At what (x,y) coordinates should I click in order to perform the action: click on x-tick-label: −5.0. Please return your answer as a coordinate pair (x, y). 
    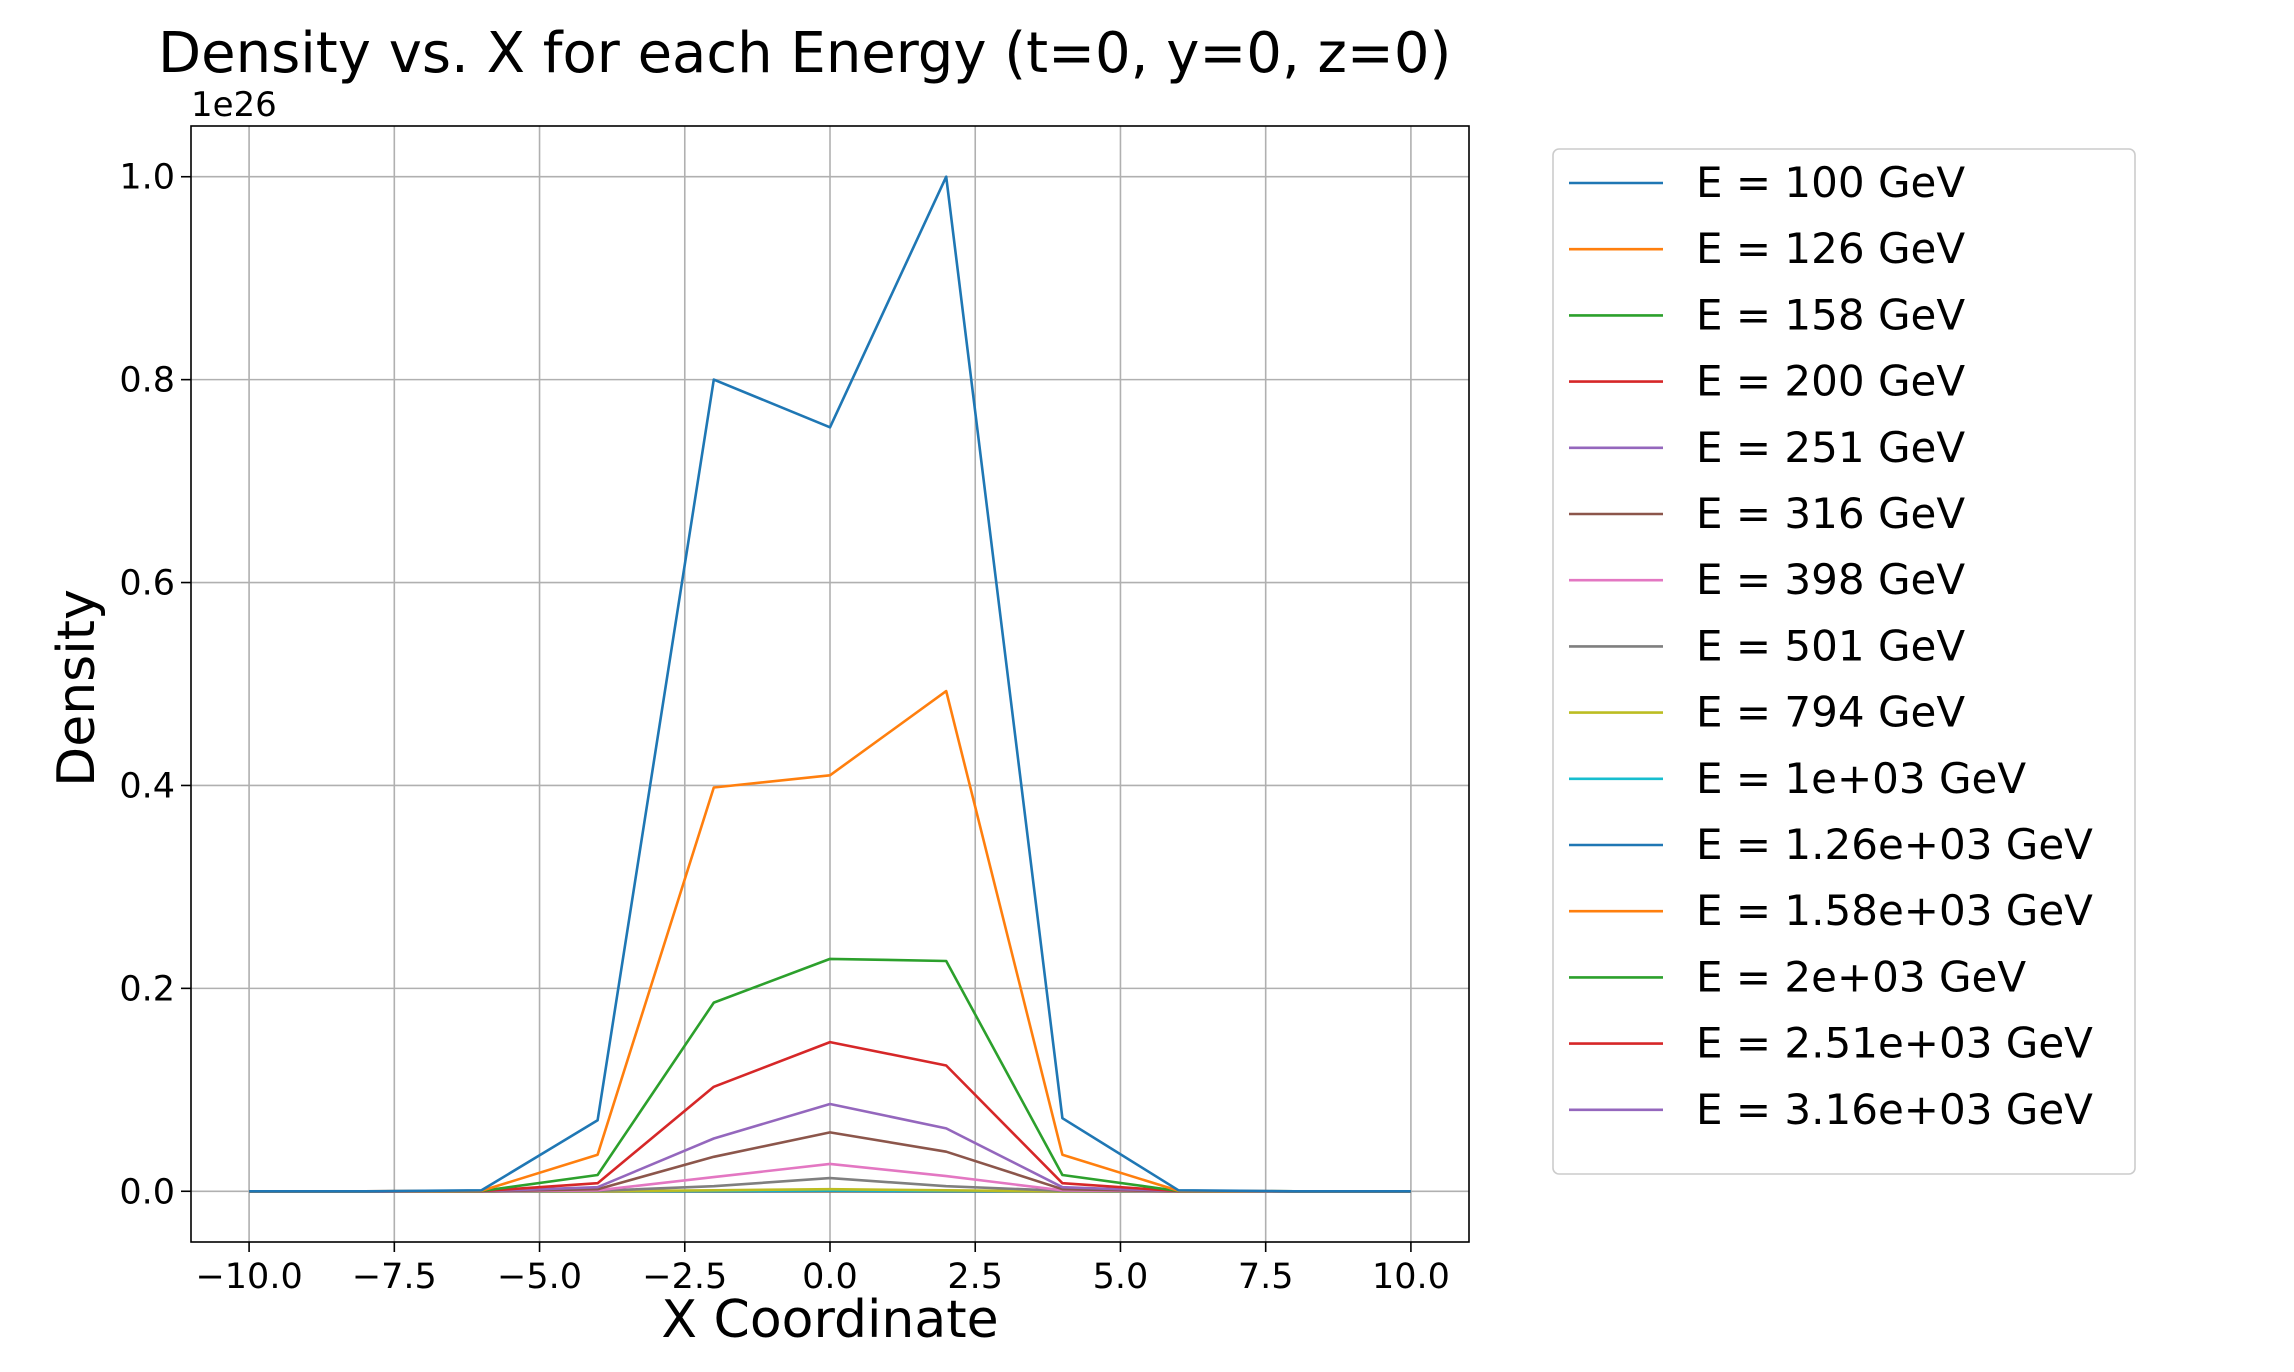
    Looking at the image, I should click on (539, 1277).